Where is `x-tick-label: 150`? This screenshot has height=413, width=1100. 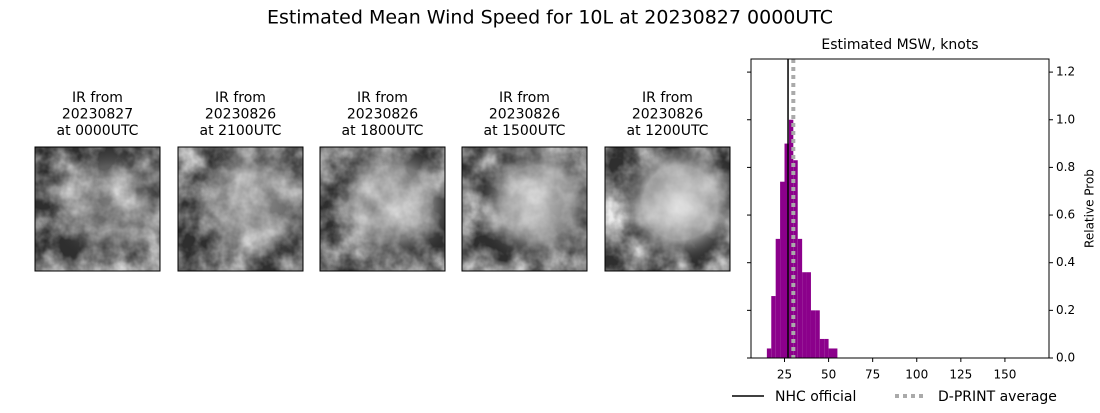 x-tick-label: 150 is located at coordinates (1004, 375).